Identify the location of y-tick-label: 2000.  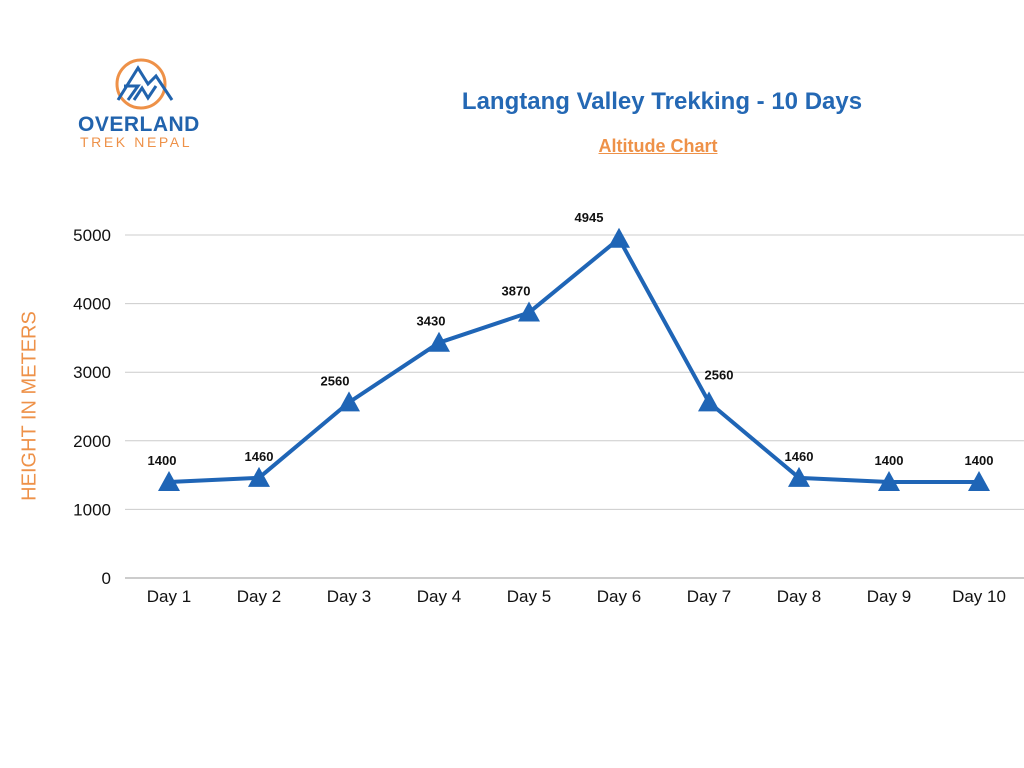
(92, 441).